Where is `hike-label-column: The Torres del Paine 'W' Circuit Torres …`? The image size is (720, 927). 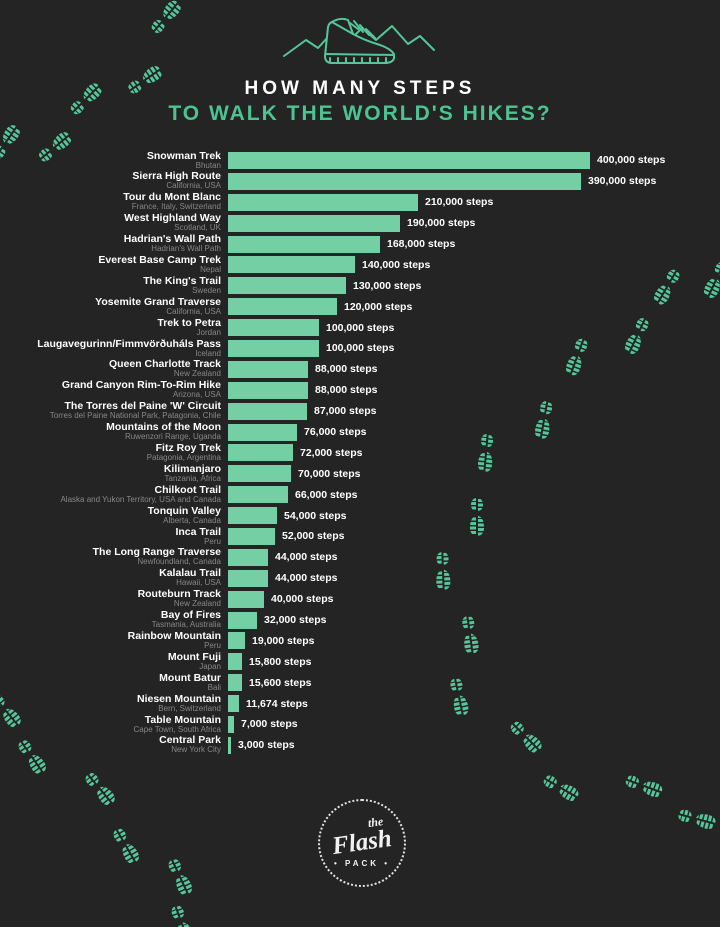 hike-label-column: The Torres del Paine 'W' Circuit Torres … is located at coordinates (114, 411).